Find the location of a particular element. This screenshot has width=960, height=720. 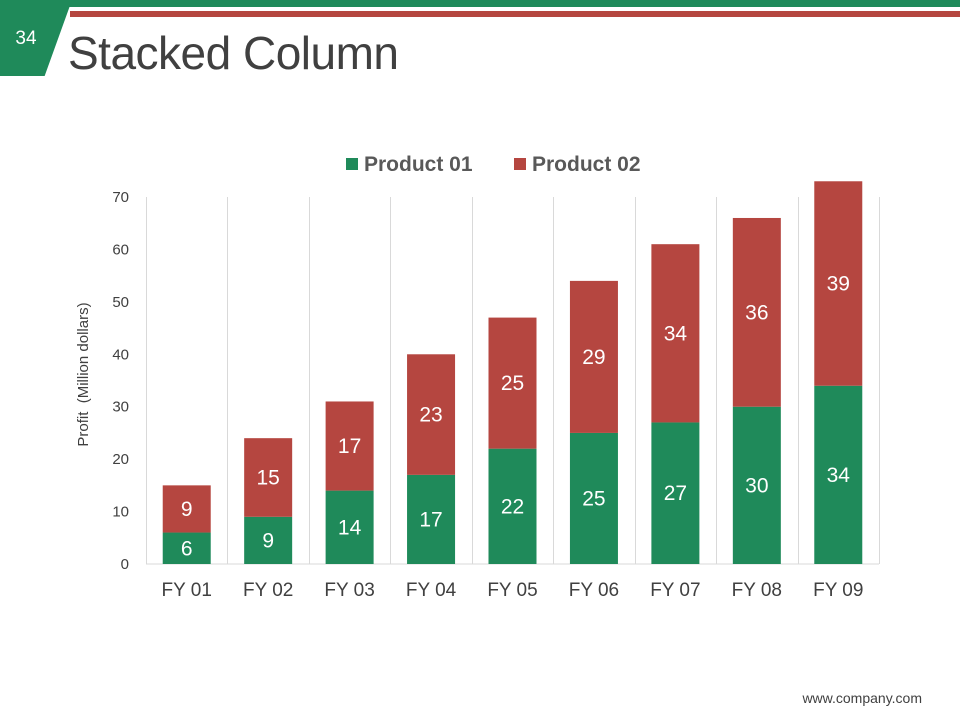

y-tick-label: 60 is located at coordinates (120, 249).